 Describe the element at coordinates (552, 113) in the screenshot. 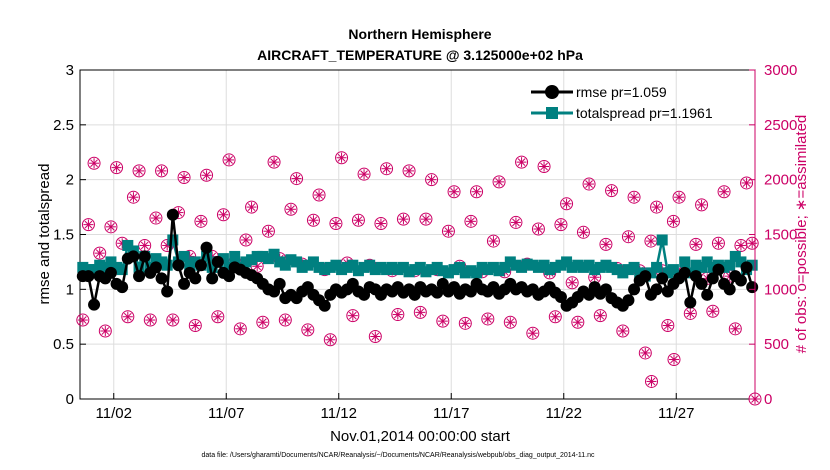

I see `legend-spread-marker` at that location.